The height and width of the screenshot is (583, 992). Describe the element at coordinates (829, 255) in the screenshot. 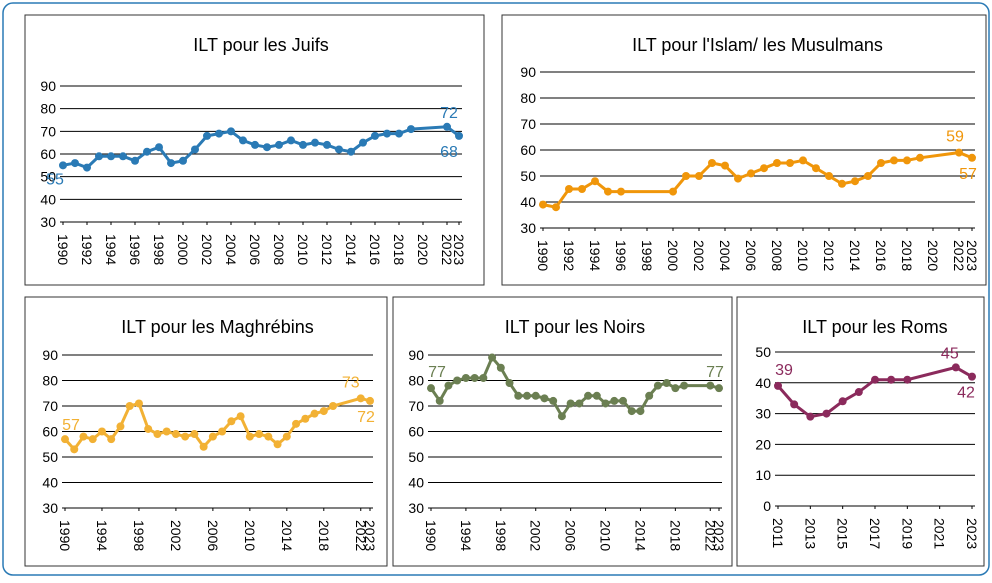

I see `x-tick-label: 2012` at that location.